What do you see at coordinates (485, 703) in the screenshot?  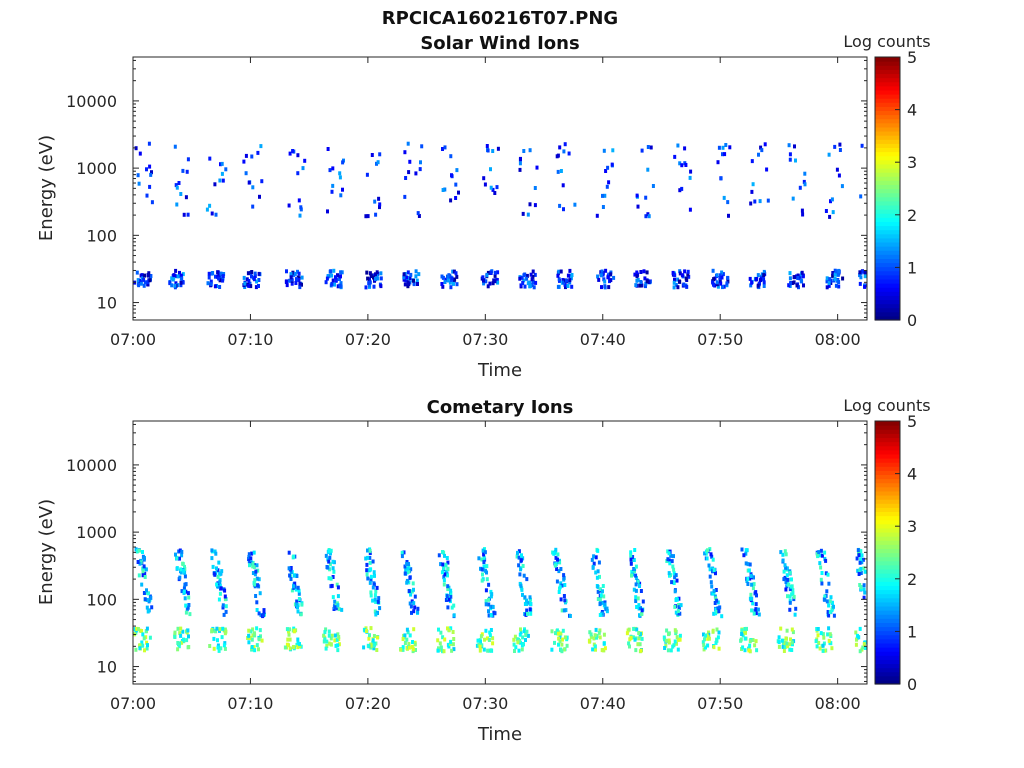 I see `x-tick-label: 07:30` at bounding box center [485, 703].